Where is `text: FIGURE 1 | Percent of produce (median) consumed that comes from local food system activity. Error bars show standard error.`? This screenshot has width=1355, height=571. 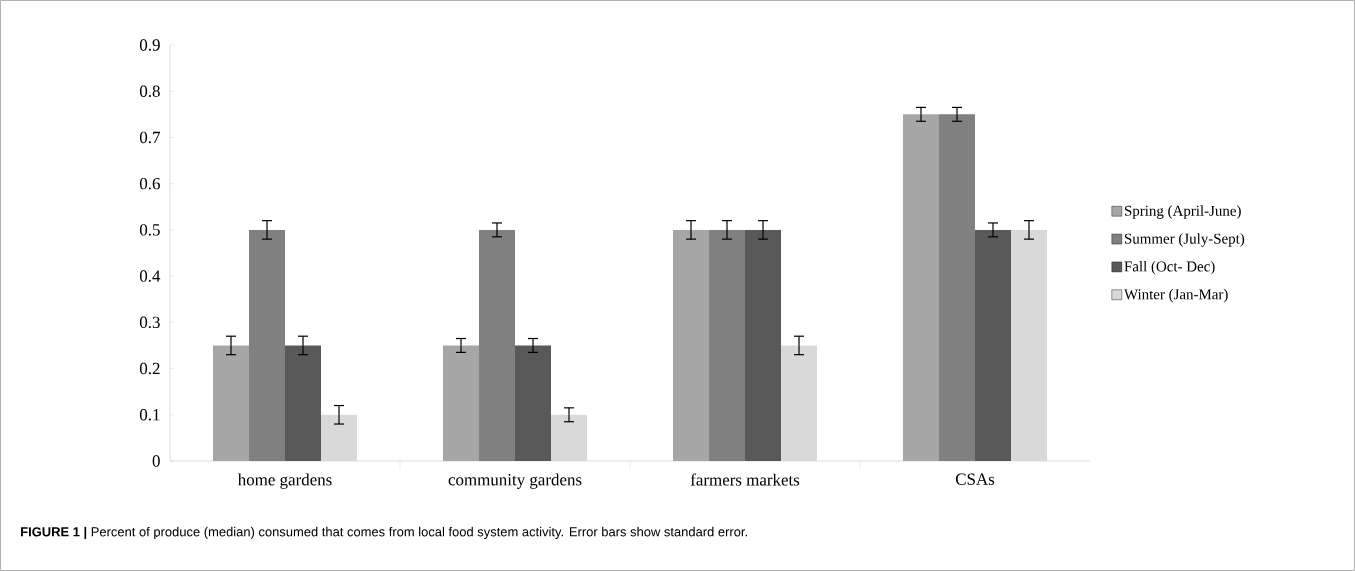 text: FIGURE 1 | Percent of produce (median) consumed that comes from local food system activity. Error bars show standard error. is located at coordinates (384, 533).